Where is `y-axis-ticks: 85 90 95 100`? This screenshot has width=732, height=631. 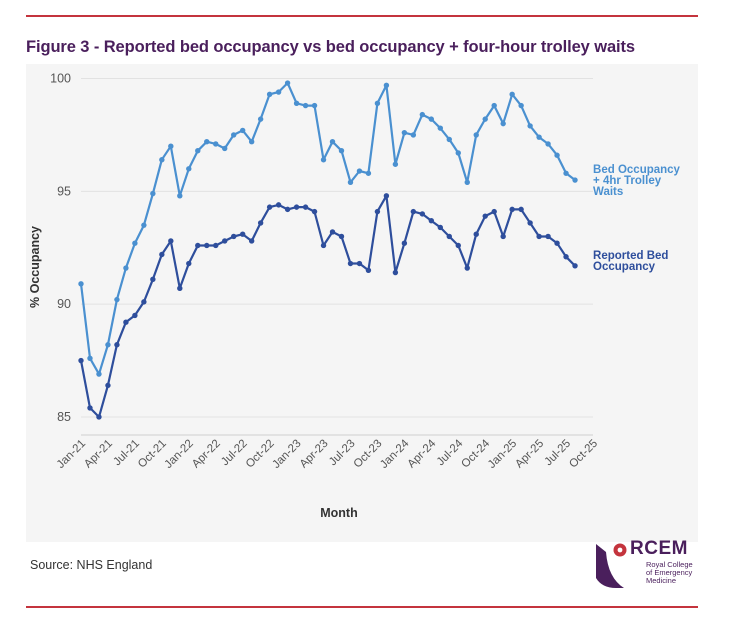
y-axis-ticks: 85 90 95 100 is located at coordinates (60, 248).